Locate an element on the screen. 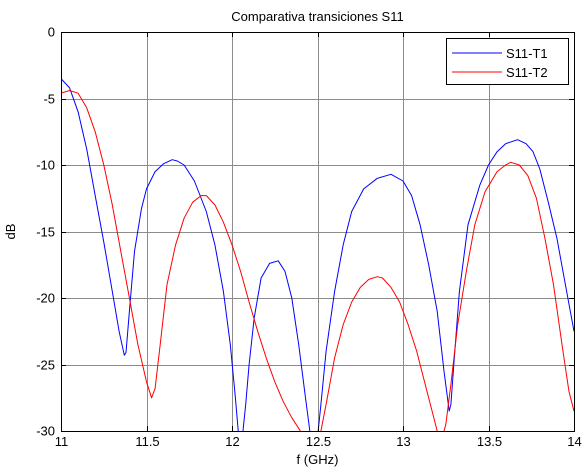 The height and width of the screenshot is (475, 584). legend-label: S11-T1 is located at coordinates (527, 53).